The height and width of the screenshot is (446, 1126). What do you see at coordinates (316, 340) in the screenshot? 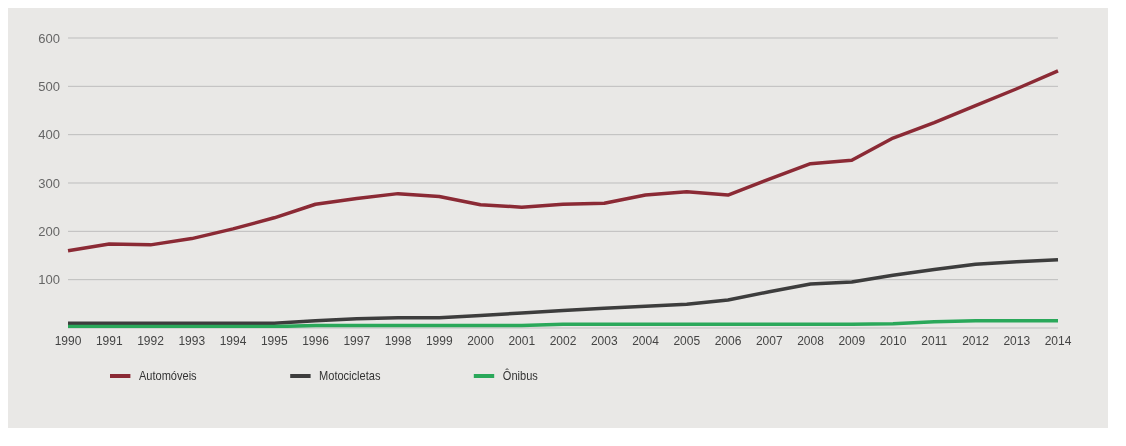
I see `x-tick-label: 1996` at bounding box center [316, 340].